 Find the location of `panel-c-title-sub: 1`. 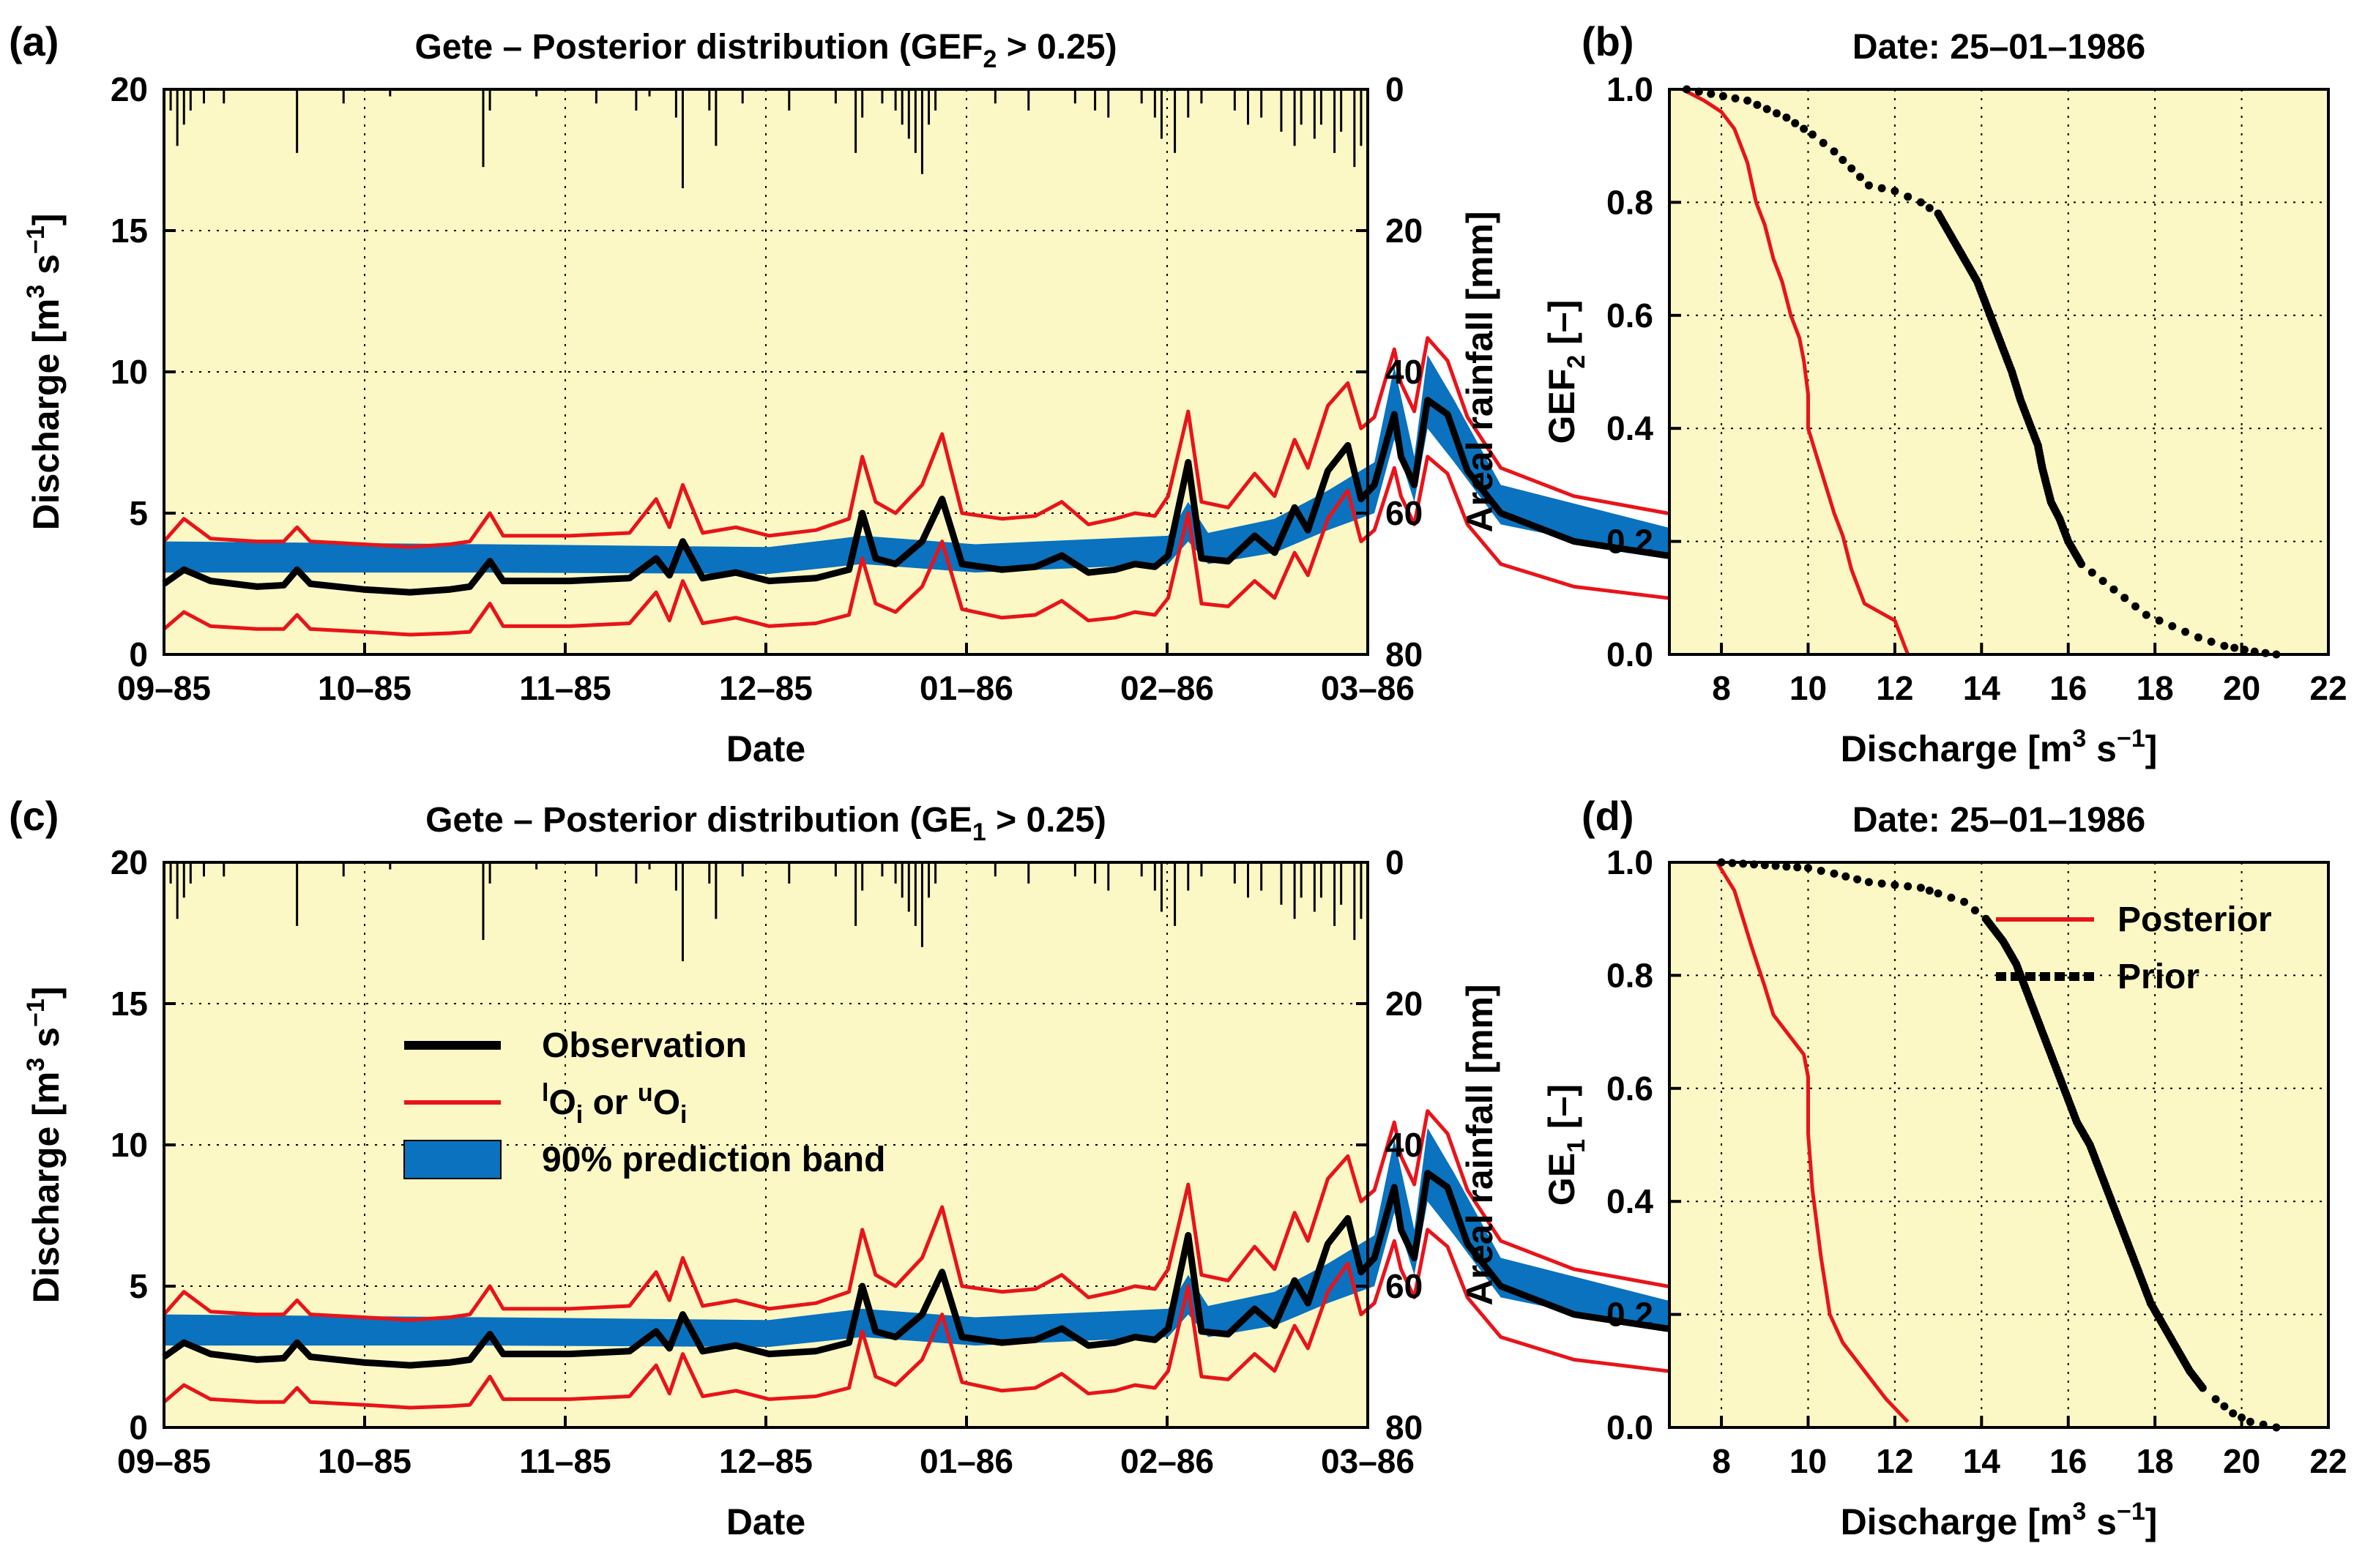

panel-c-title-sub: 1 is located at coordinates (979, 832).